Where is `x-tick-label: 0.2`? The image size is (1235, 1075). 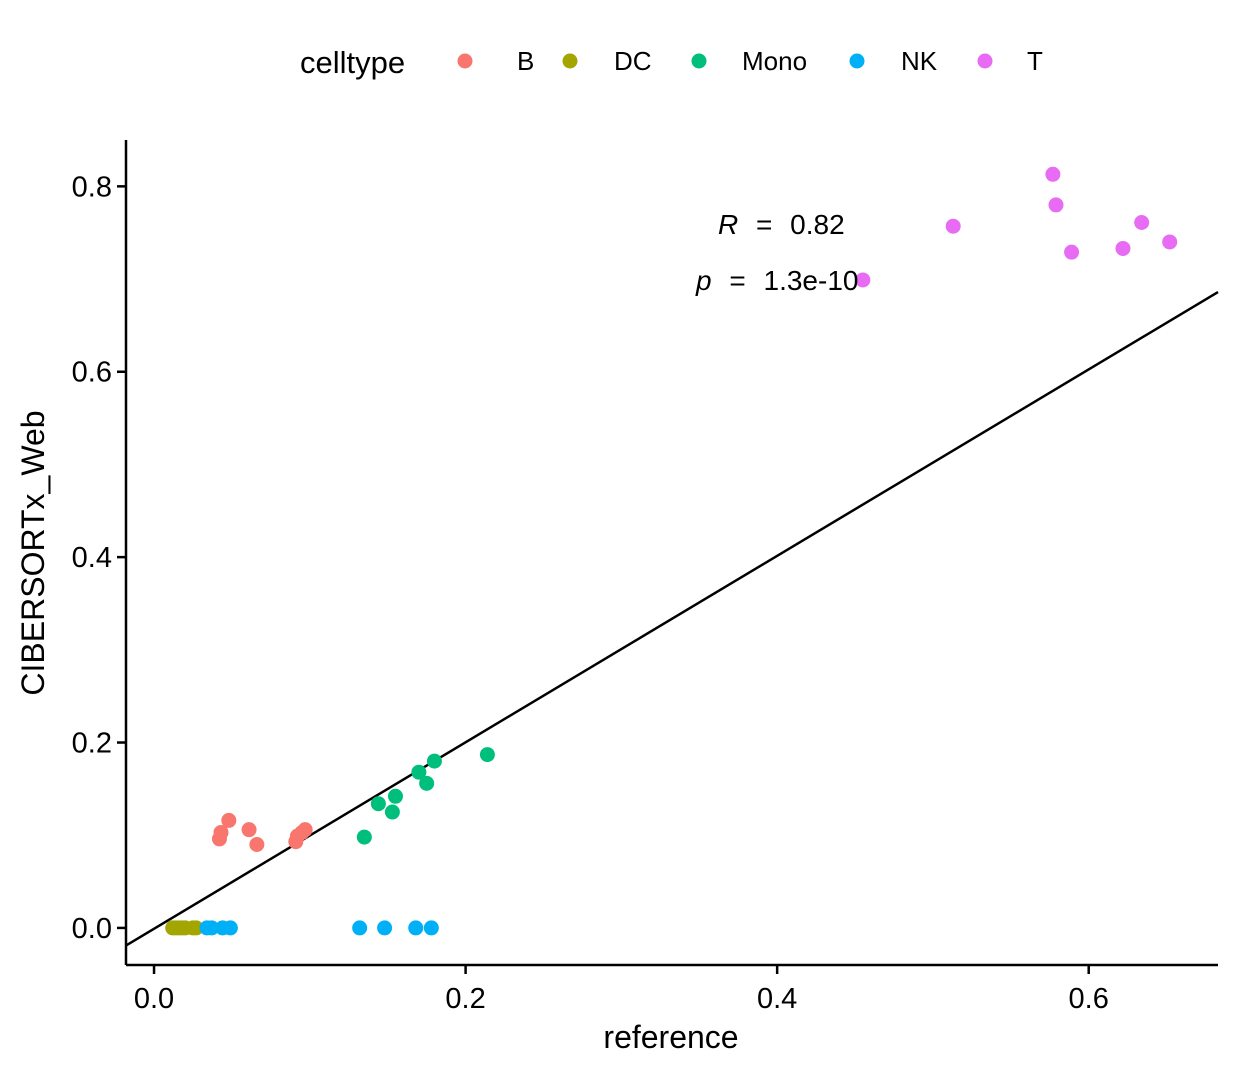 x-tick-label: 0.2 is located at coordinates (465, 999).